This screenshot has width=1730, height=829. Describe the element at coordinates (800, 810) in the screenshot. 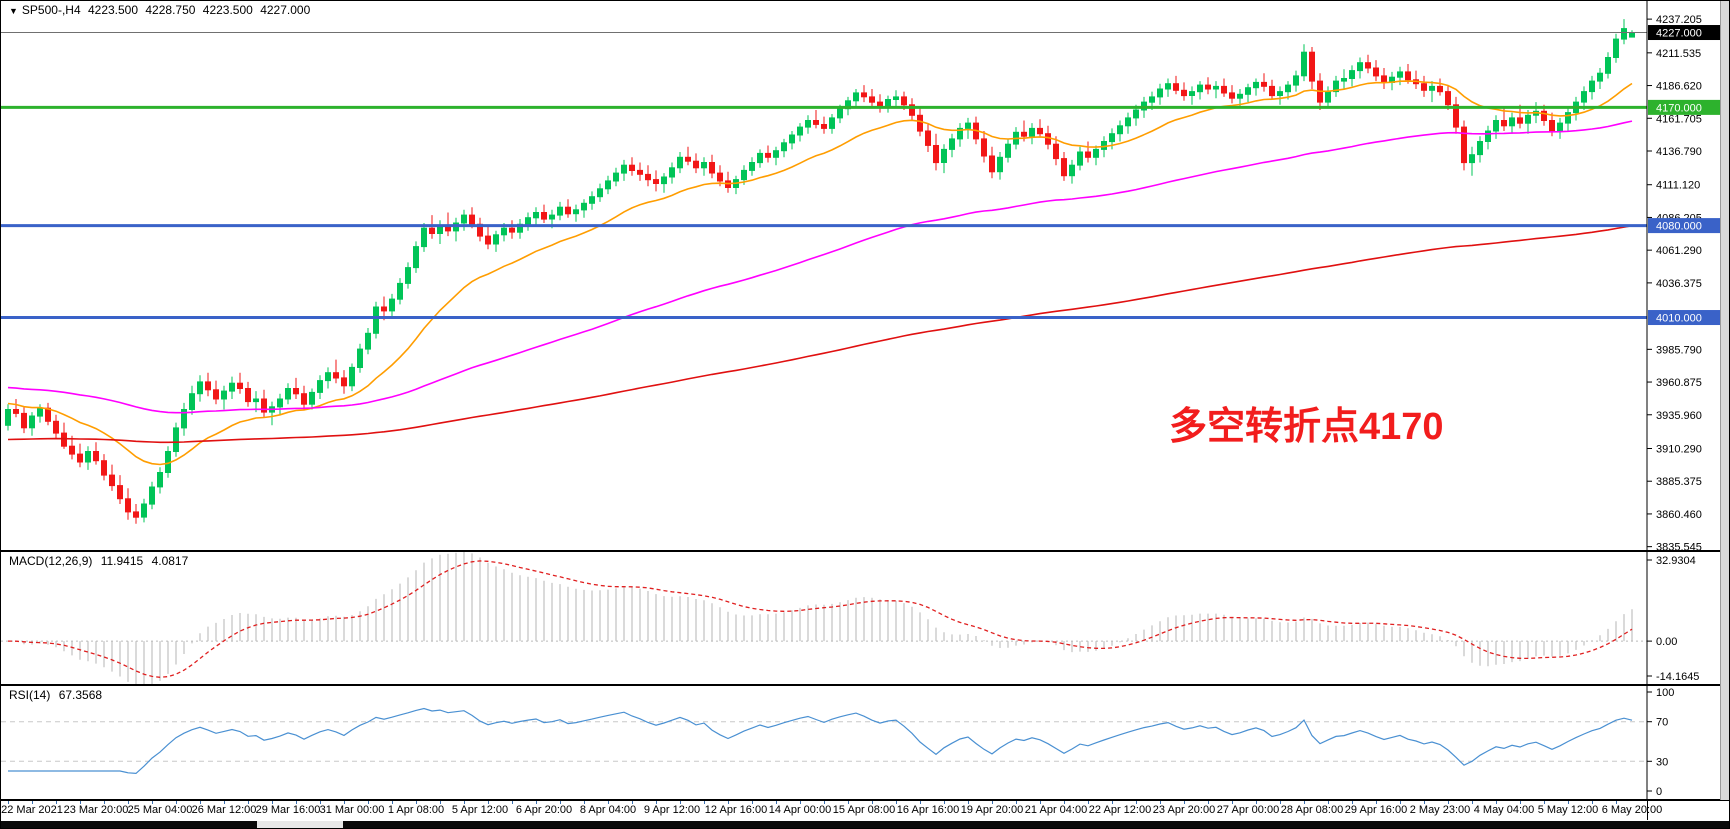

I see `time-axis-label: 14 Apr 00:00` at that location.